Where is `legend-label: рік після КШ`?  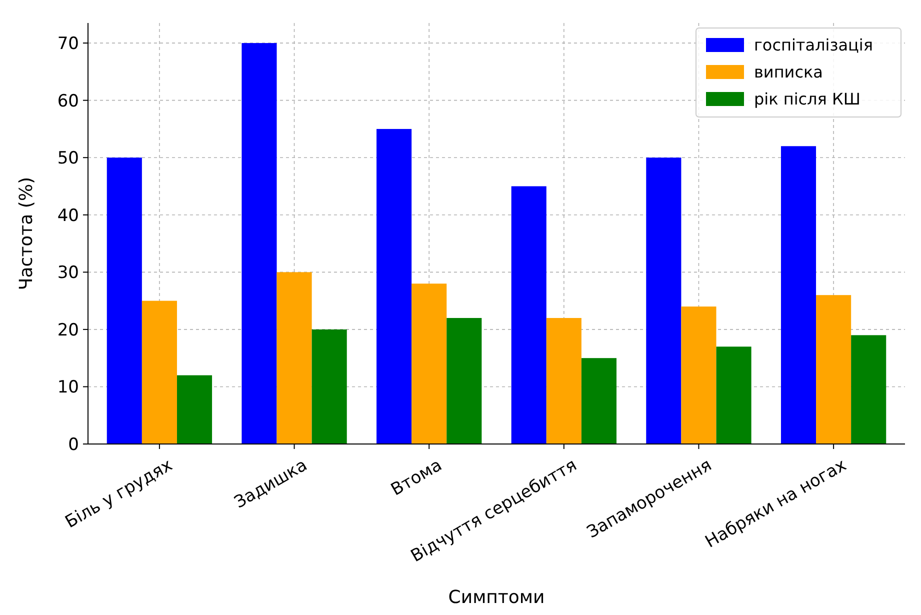 legend-label: рік після КШ is located at coordinates (807, 99).